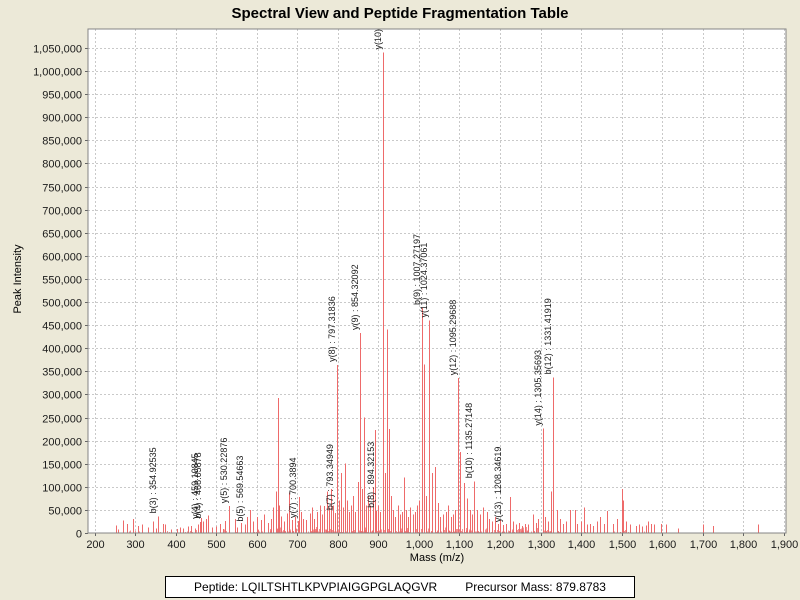  Describe the element at coordinates (417, 269) in the screenshot. I see `peak-label-b(9): b(9) : 1007.27197` at that location.